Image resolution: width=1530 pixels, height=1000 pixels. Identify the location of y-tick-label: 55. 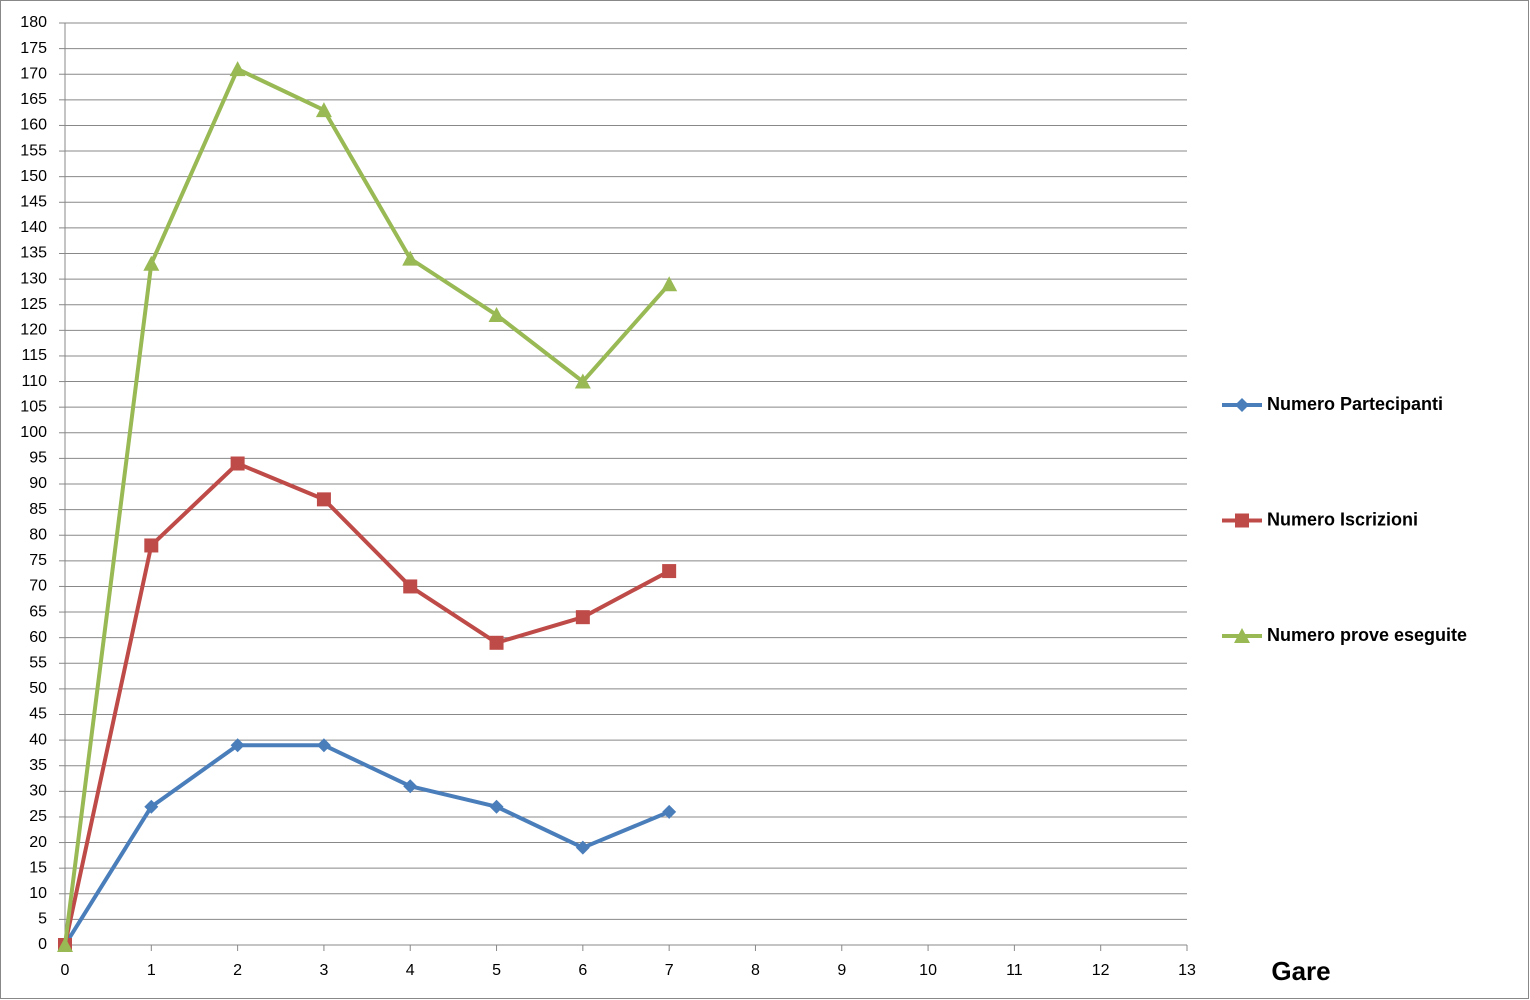
(38, 662).